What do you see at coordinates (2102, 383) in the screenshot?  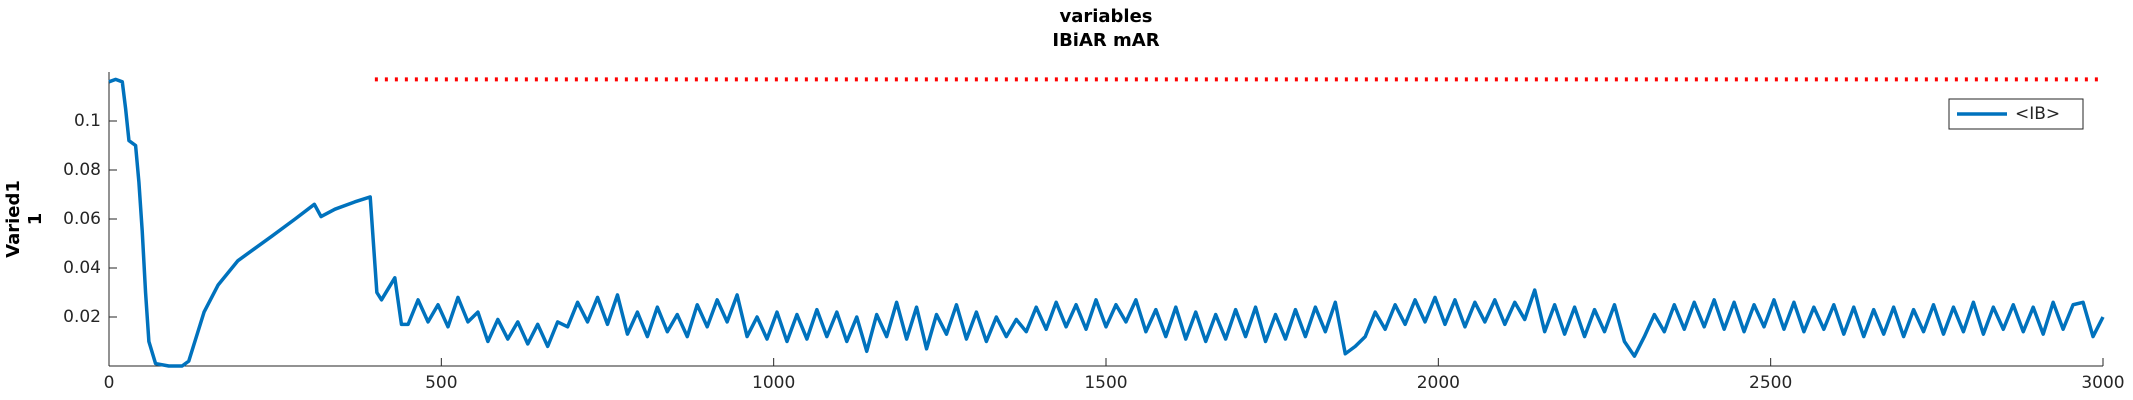 I see `x-tick-label: 3000` at bounding box center [2102, 383].